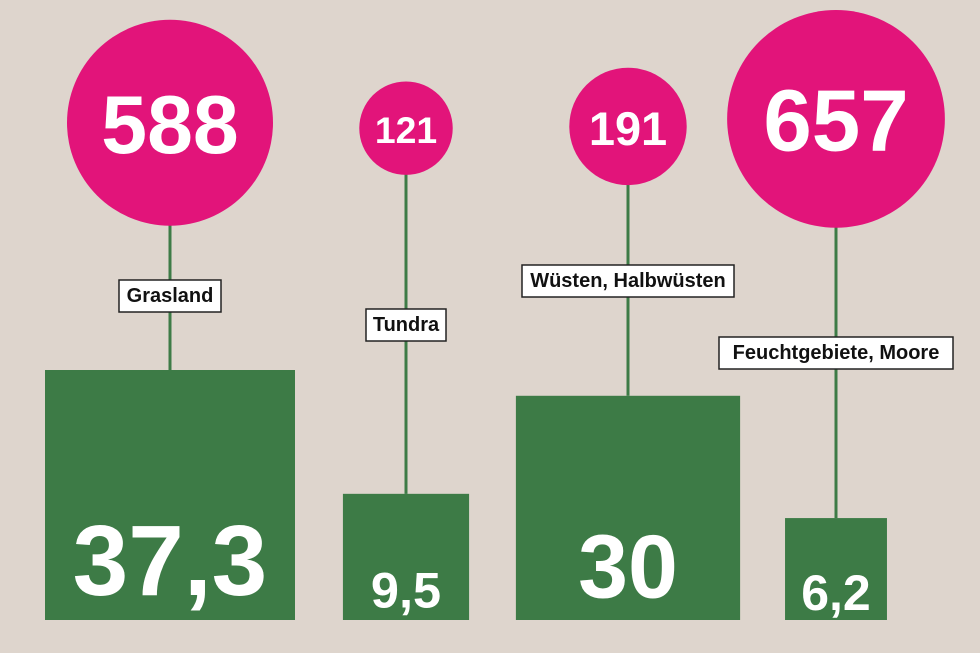 This screenshot has width=980, height=653. I want to click on circle-value-0: 588, so click(169, 125).